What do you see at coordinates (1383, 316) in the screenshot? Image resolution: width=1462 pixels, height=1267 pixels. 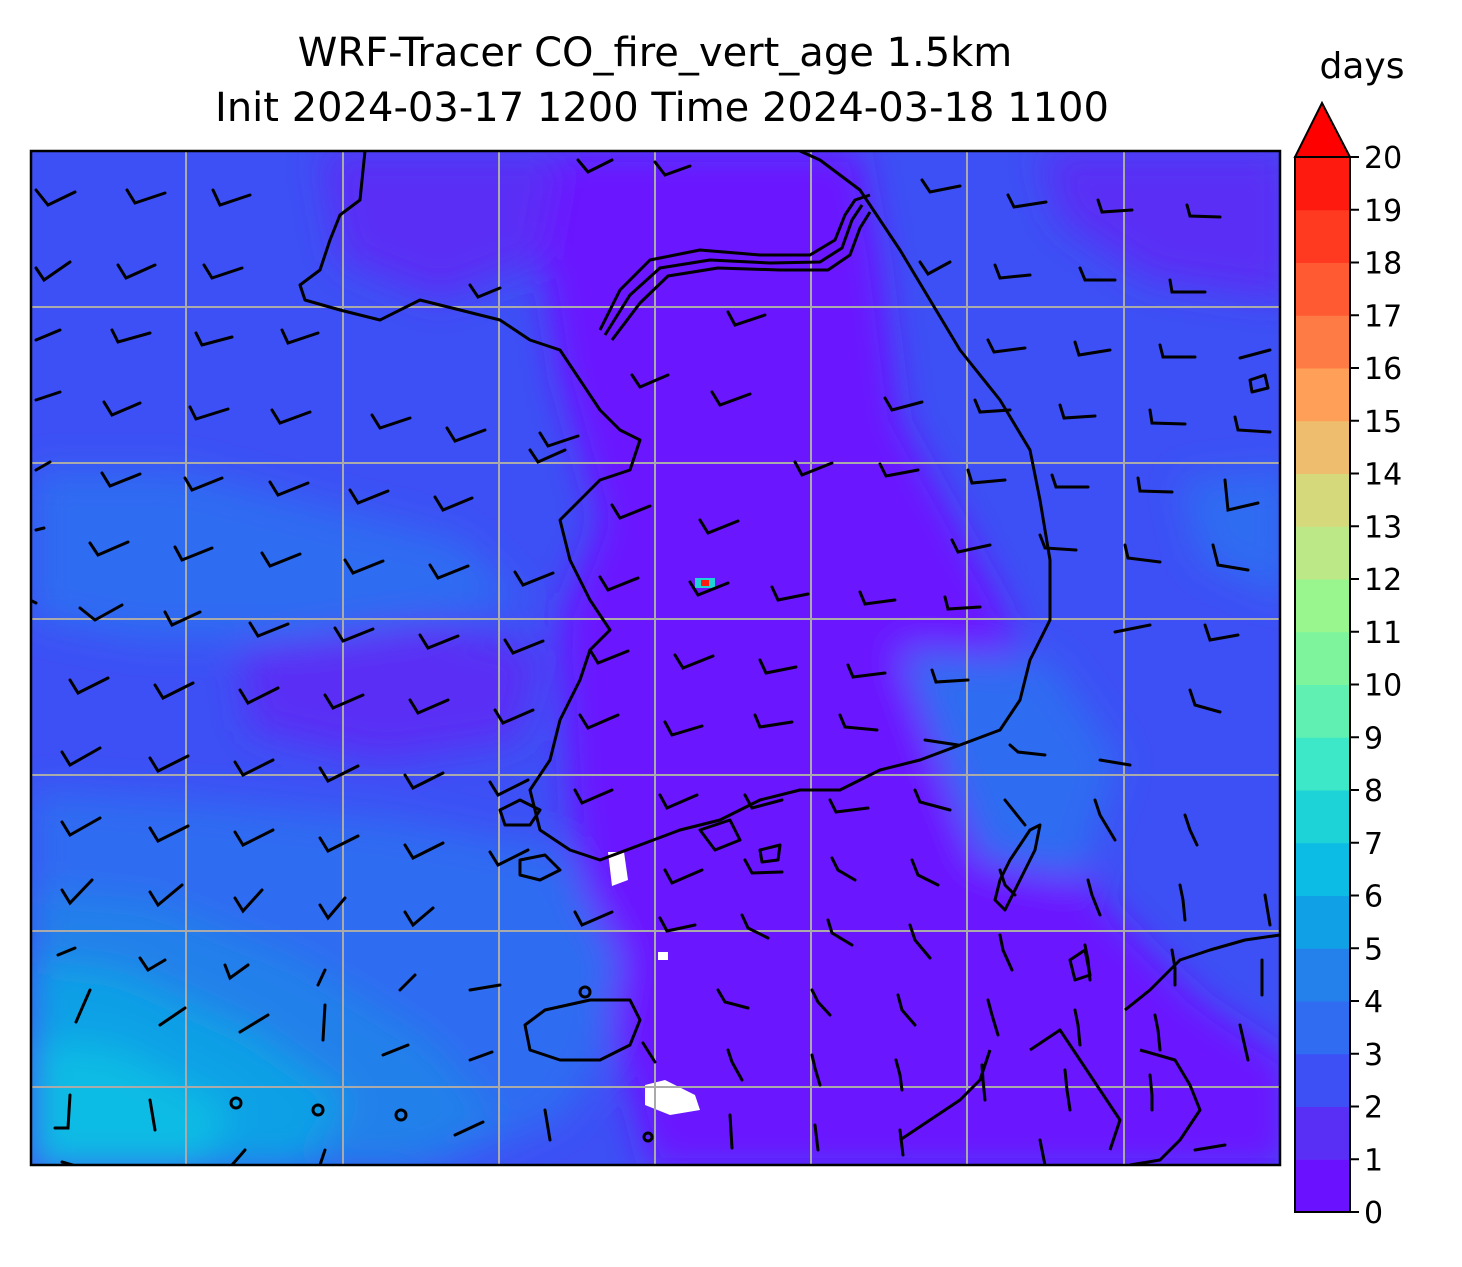 I see `colorbar-tick-label: 17` at bounding box center [1383, 316].